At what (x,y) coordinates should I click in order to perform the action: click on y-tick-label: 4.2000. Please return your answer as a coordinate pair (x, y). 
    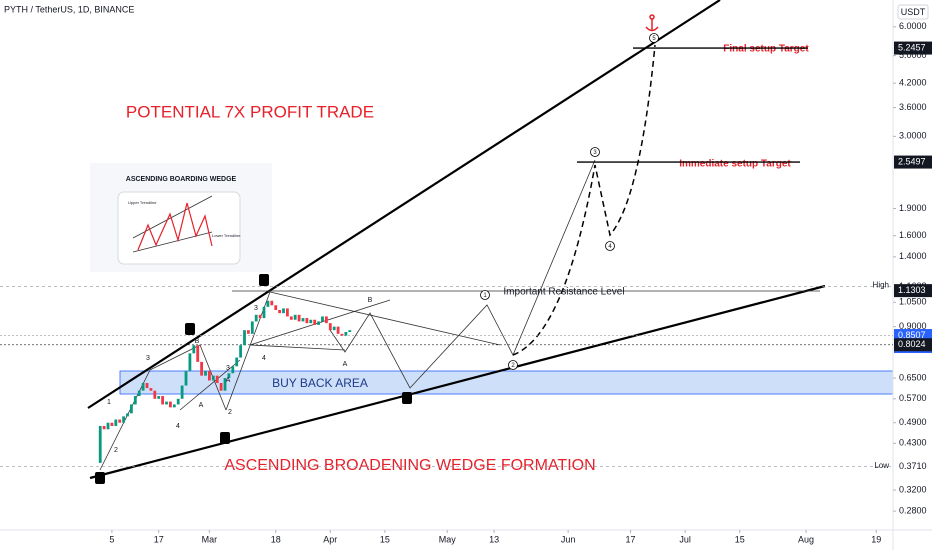
    Looking at the image, I should click on (913, 83).